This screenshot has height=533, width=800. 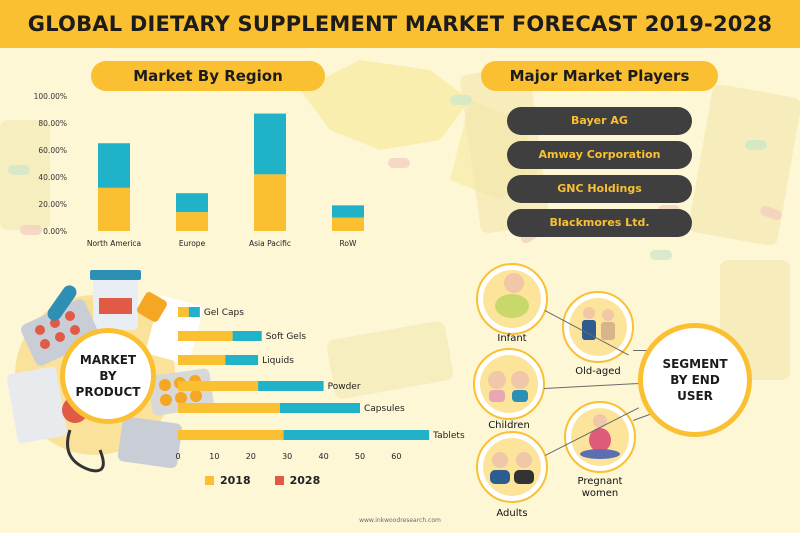 I want to click on product-bar-tablets-2028, so click(x=356, y=435).